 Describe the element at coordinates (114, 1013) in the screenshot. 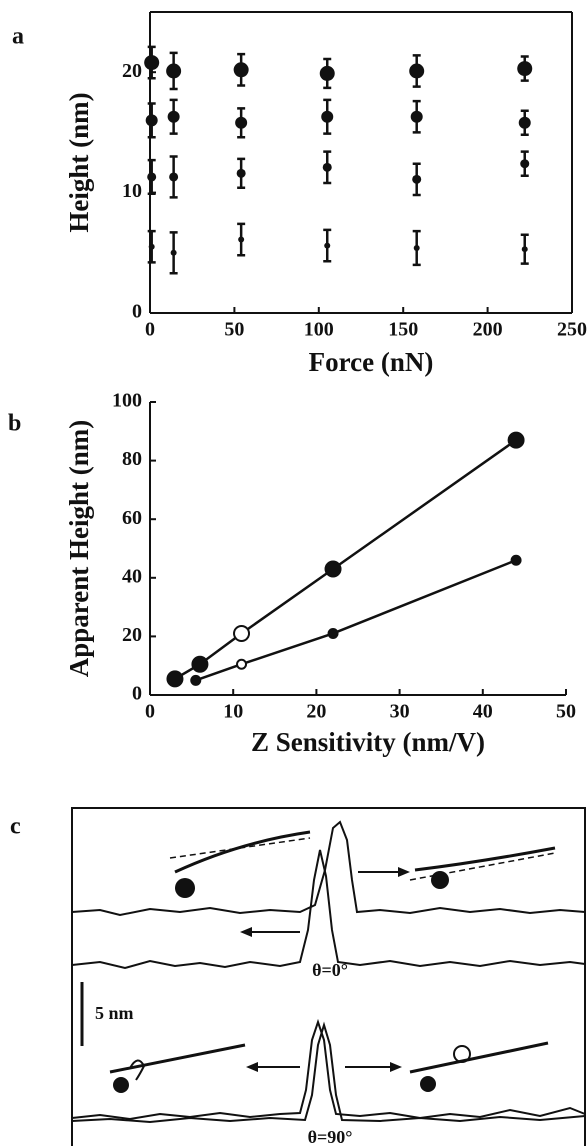

I see `scale-bar-label: 5 nm` at that location.